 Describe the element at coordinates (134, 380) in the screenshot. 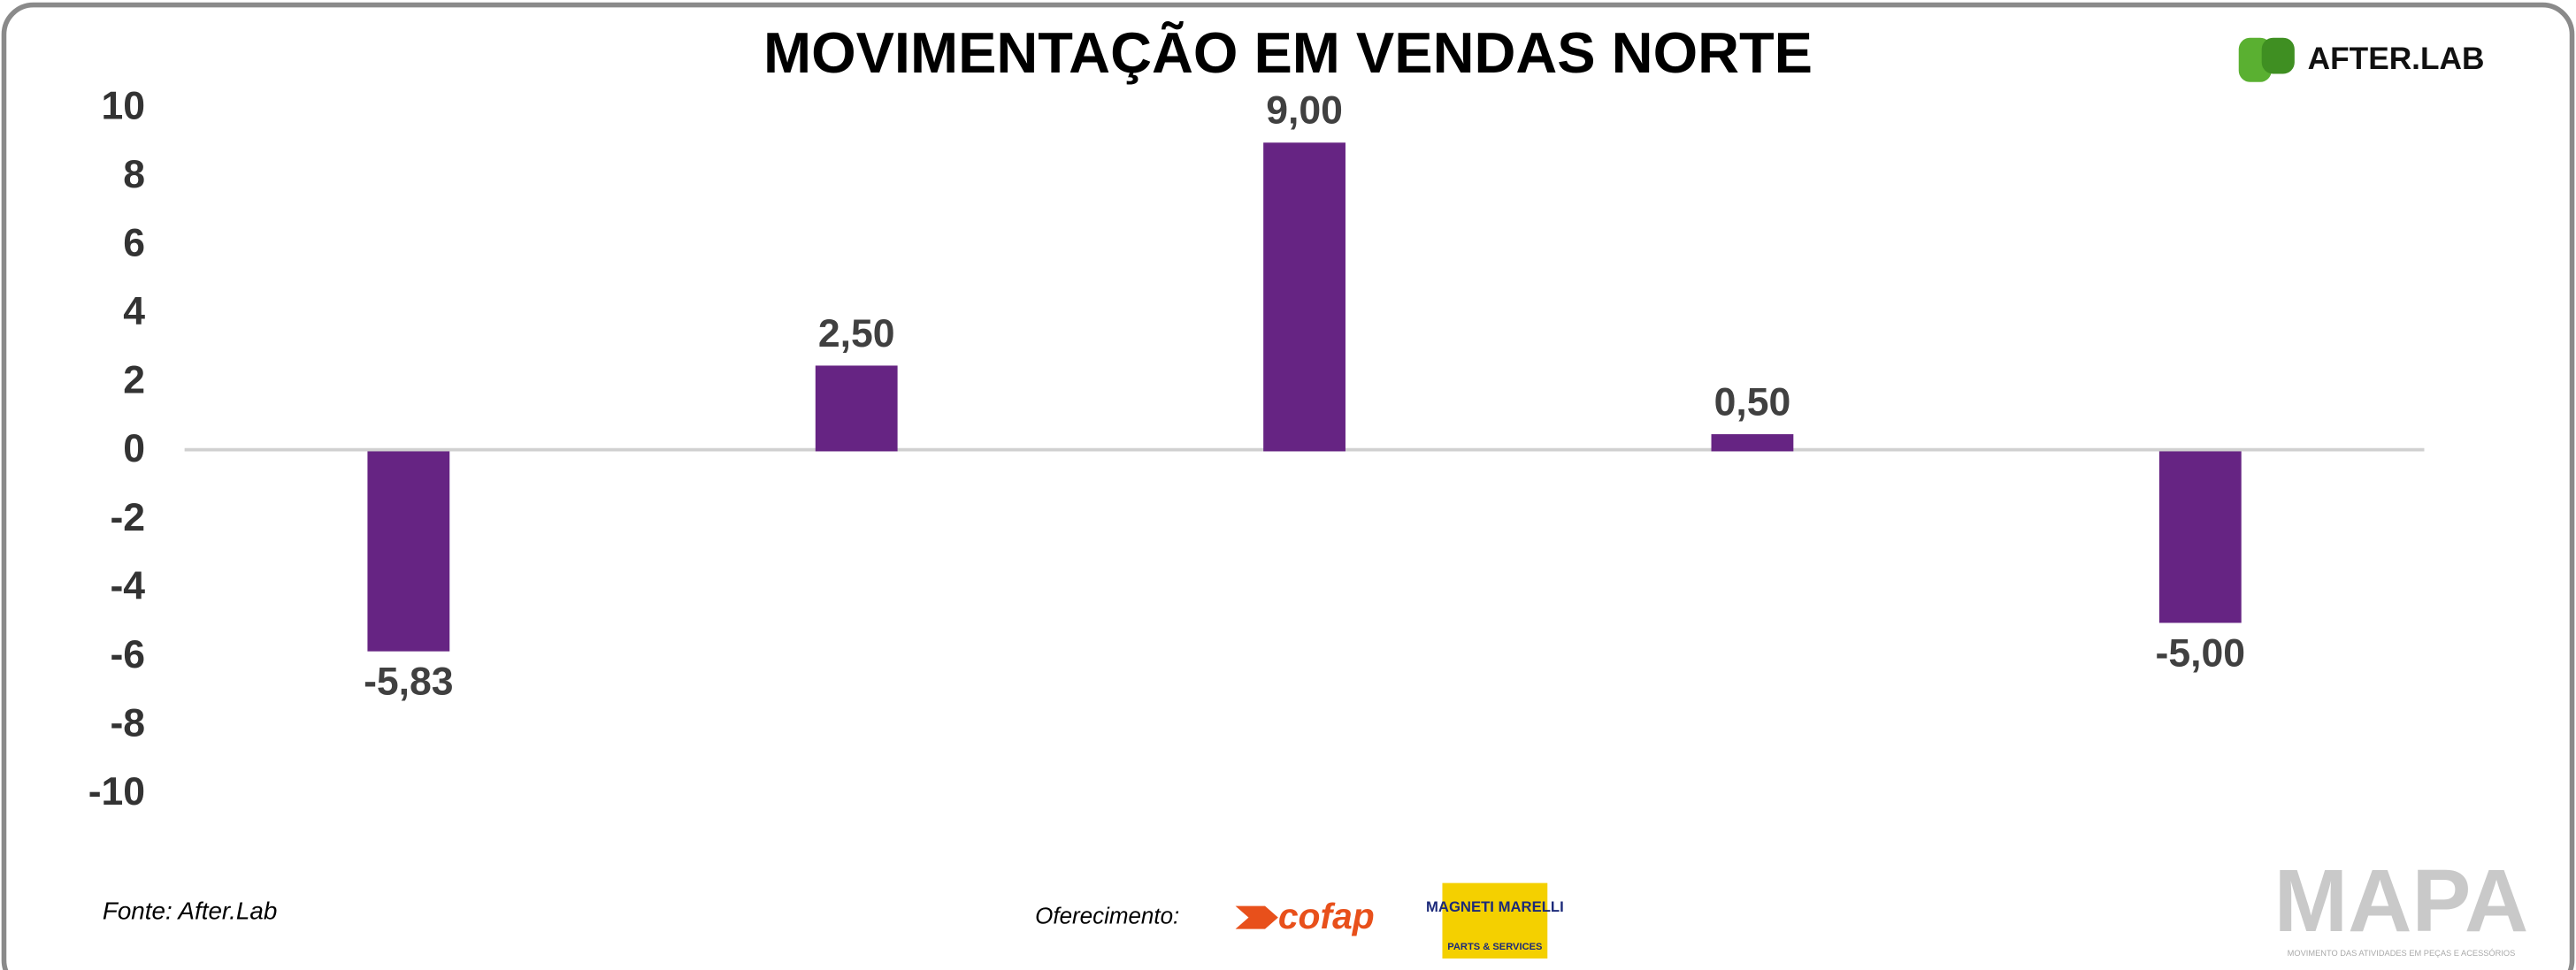

I see `y-tick-label: 2` at that location.